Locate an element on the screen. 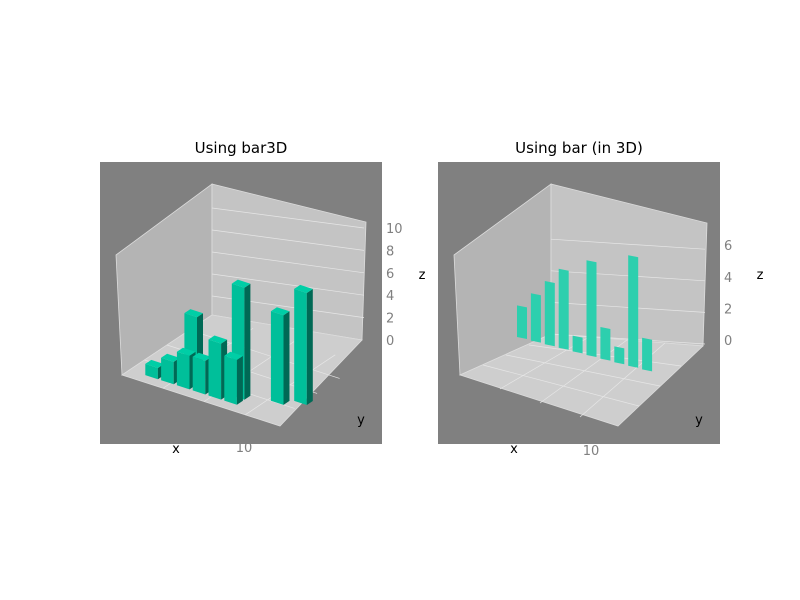  z-tick-labels: 0 2 4 6 8 10 is located at coordinates (394, 285).